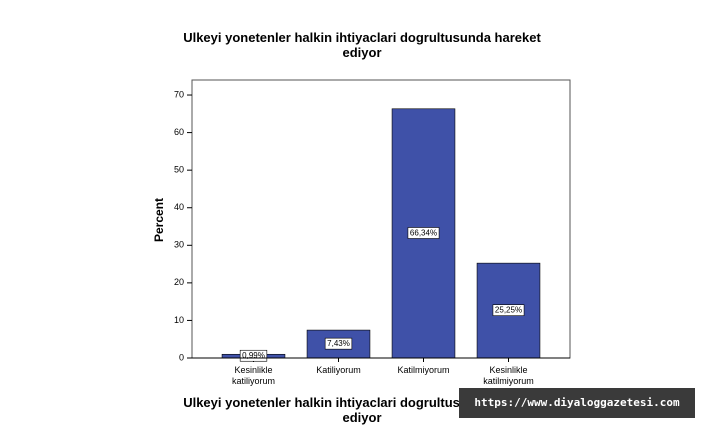 This screenshot has height=431, width=706. I want to click on value-label: 25,25%, so click(508, 310).